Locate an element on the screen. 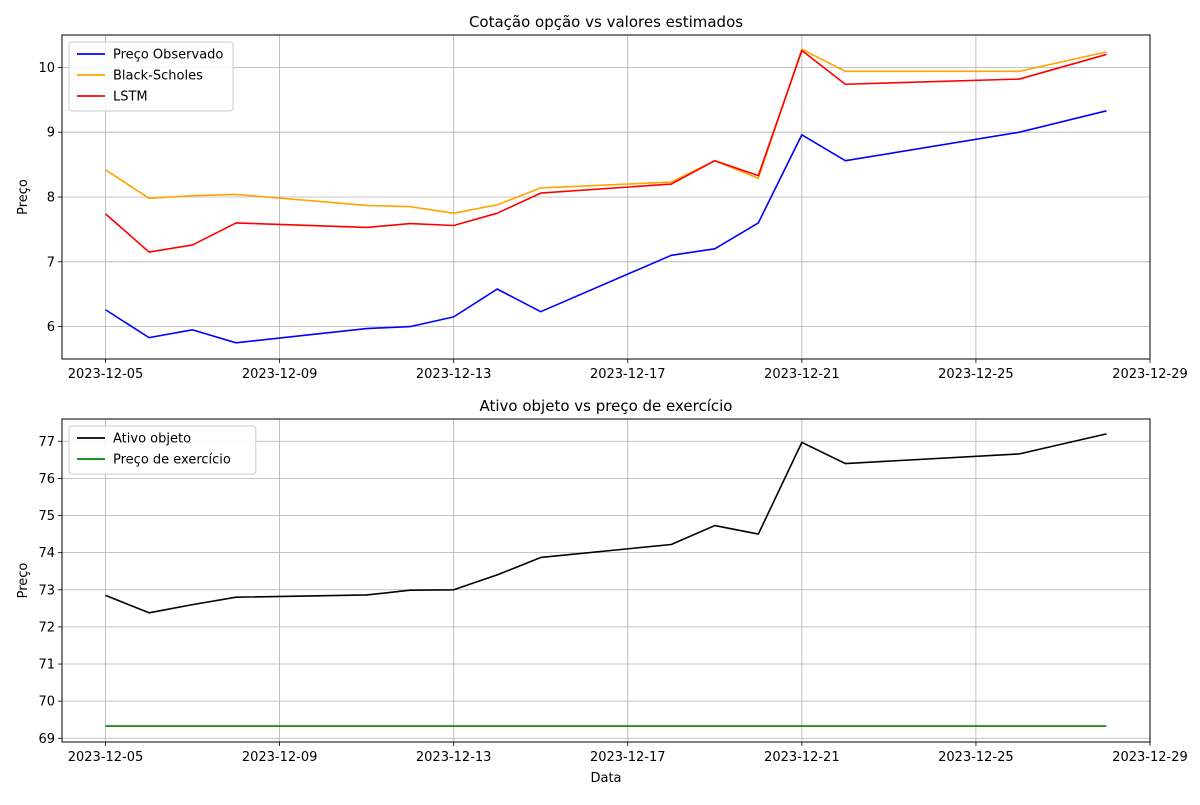 This screenshot has width=1200, height=805. chart-title: Ativo objeto vs preço de exercício is located at coordinates (605, 406).